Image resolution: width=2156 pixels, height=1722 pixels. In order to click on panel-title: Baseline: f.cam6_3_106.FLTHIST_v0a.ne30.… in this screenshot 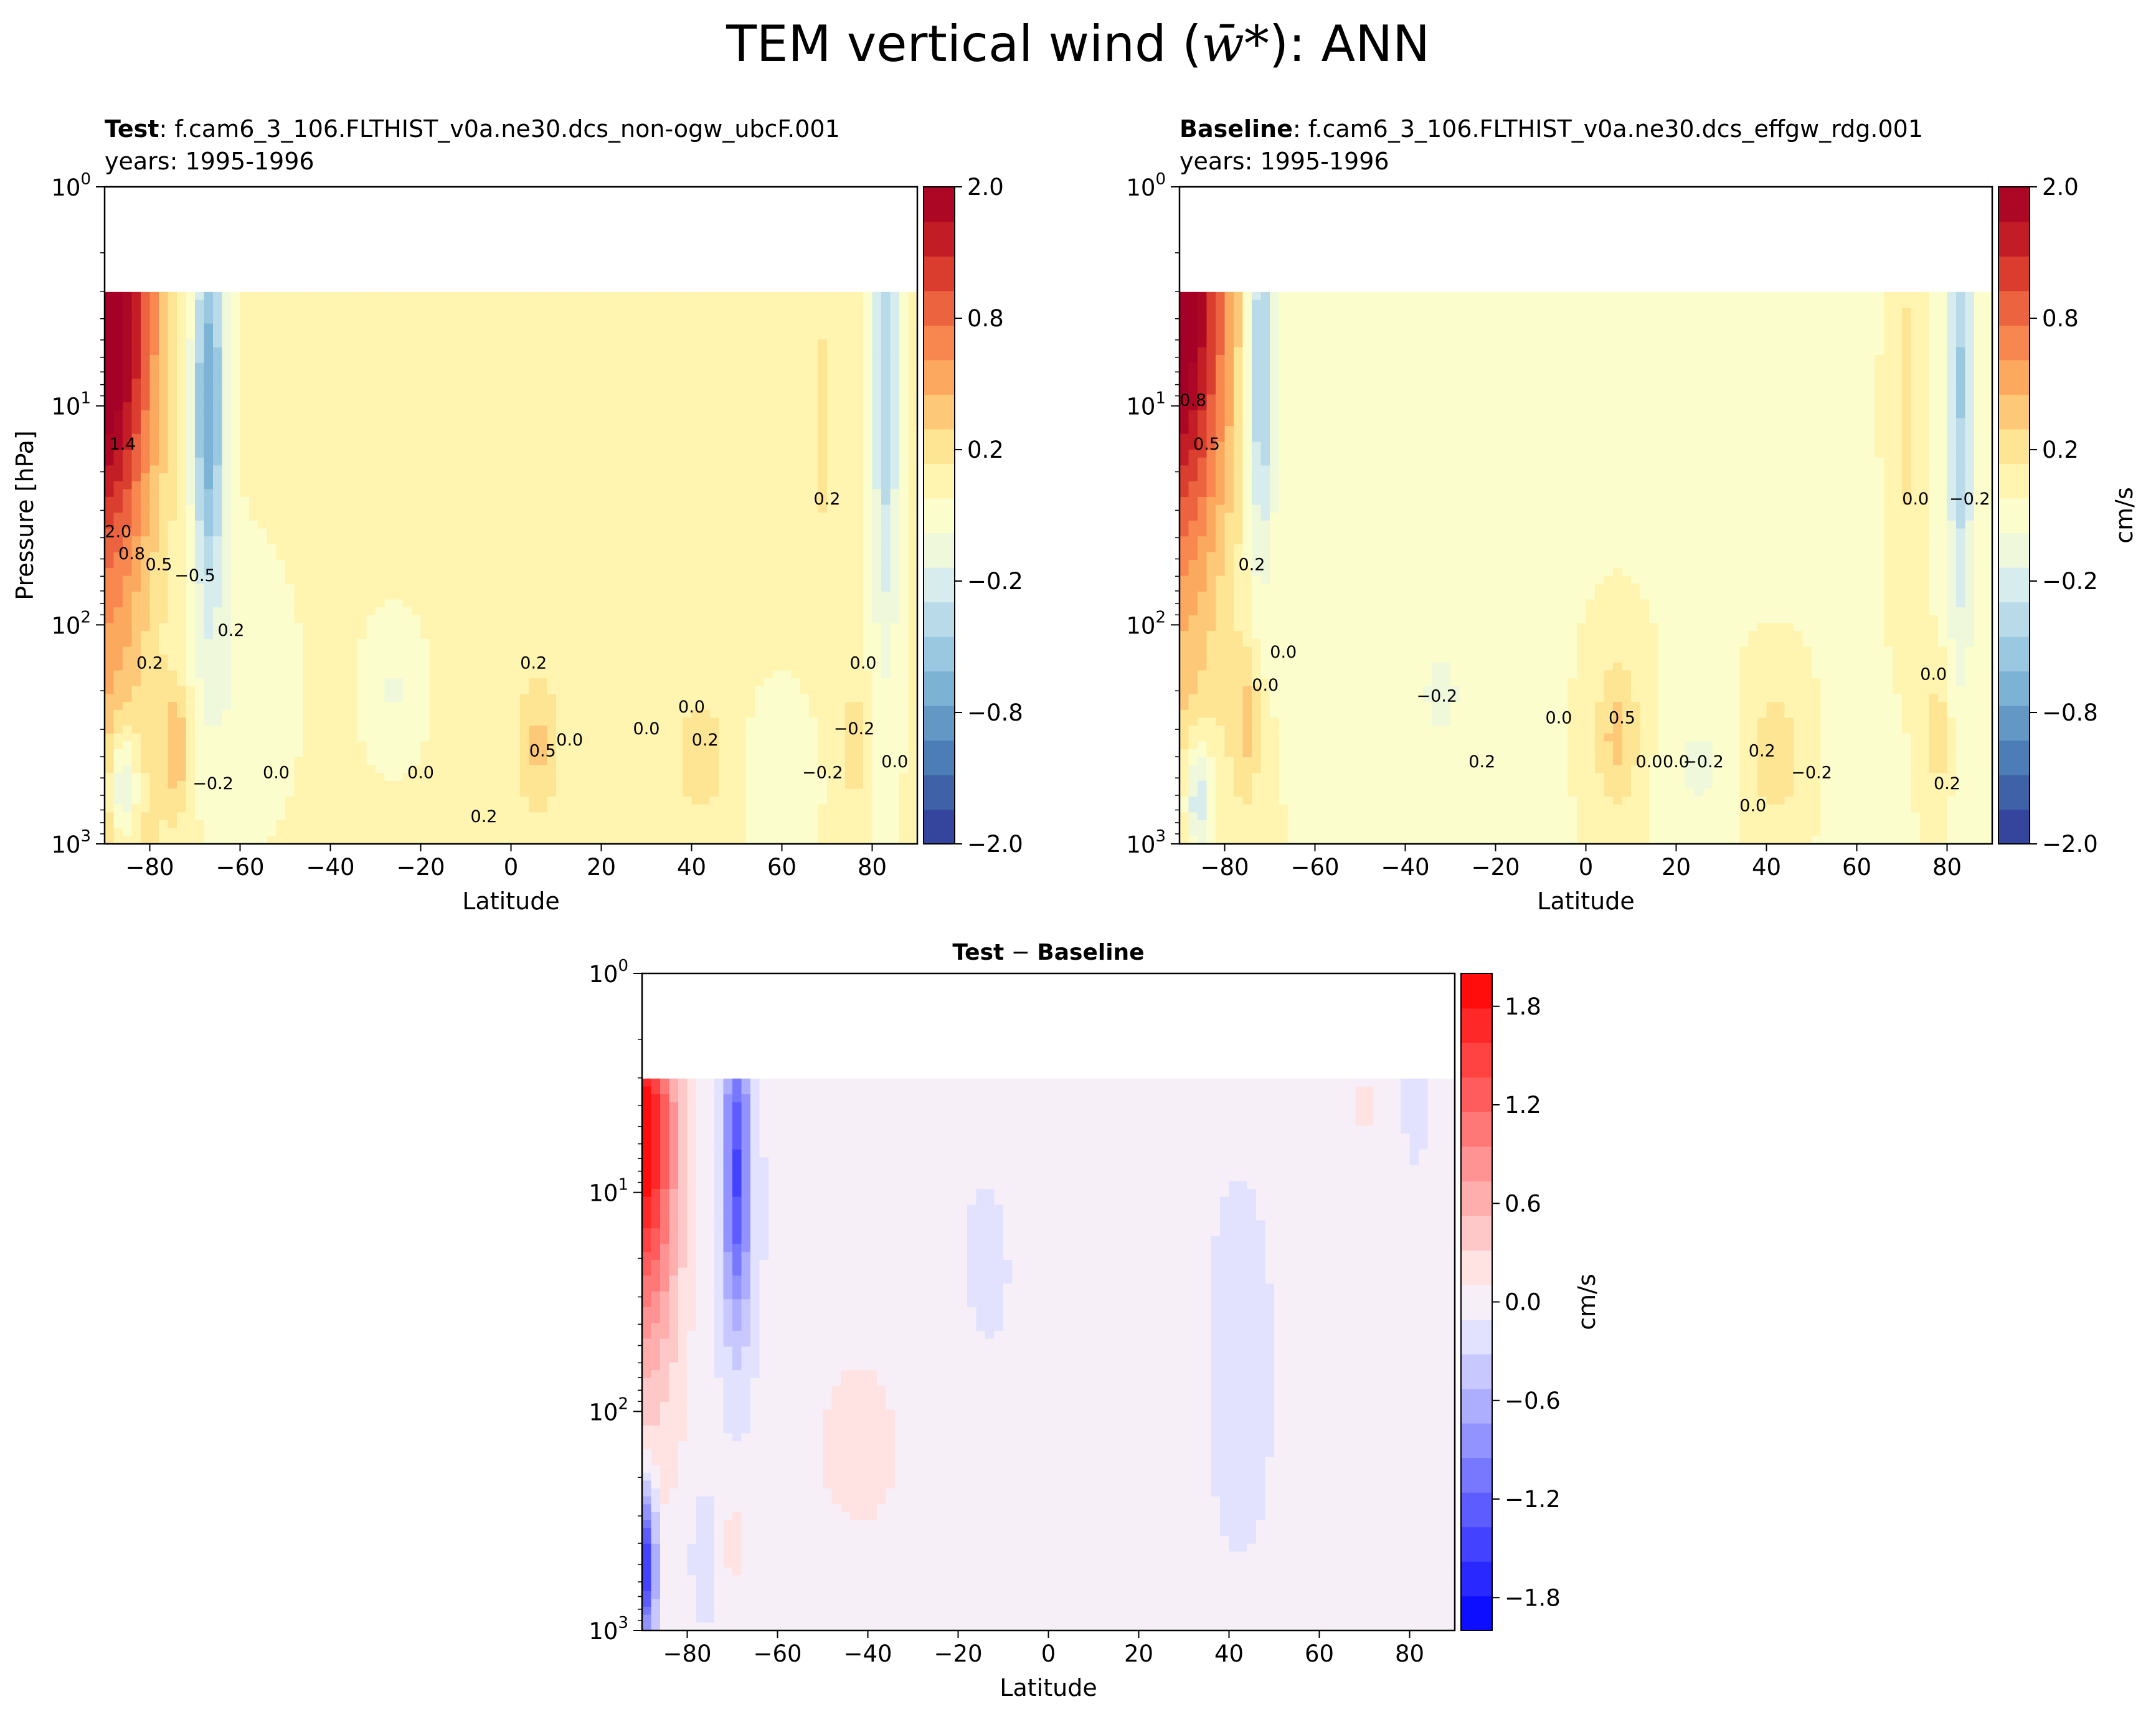, I will do `click(1551, 129)`.